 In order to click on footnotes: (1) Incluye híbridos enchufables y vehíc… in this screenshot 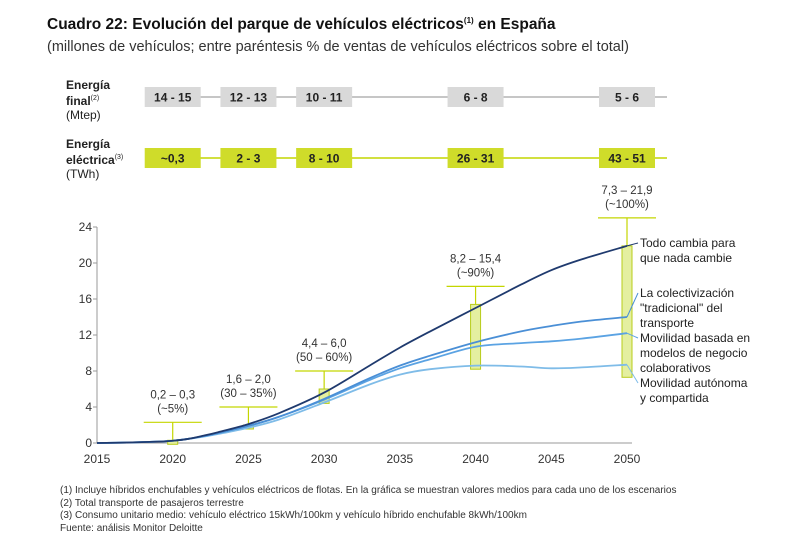, I will do `click(368, 510)`.